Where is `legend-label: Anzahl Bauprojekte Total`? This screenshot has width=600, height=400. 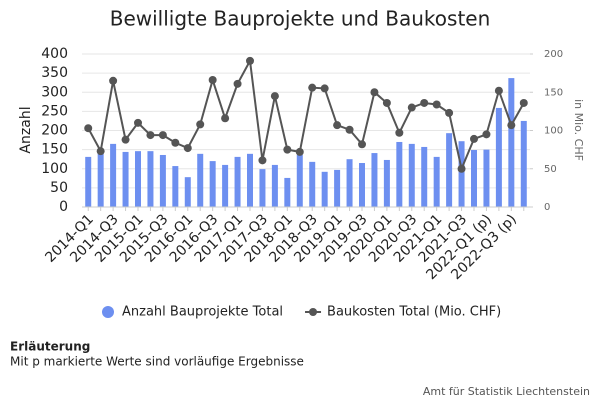
legend-label: Anzahl Bauprojekte Total is located at coordinates (202, 312).